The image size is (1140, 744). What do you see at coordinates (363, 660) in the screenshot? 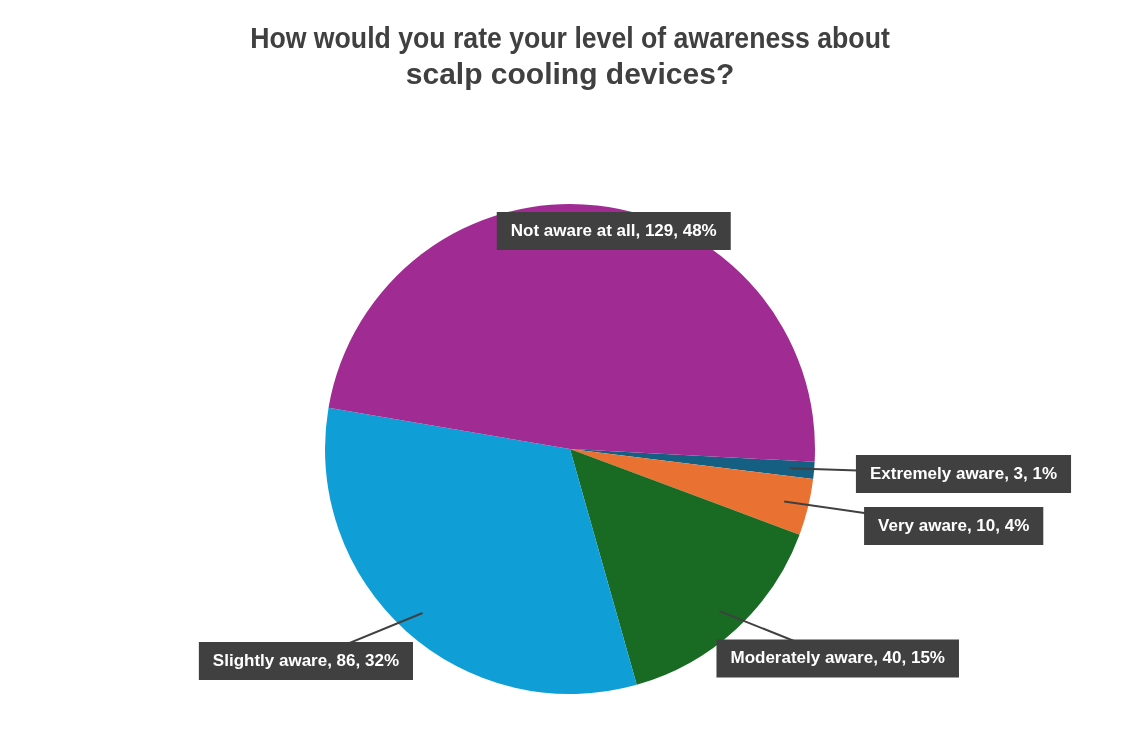
I see `data-label: , 86, 32%` at bounding box center [363, 660].